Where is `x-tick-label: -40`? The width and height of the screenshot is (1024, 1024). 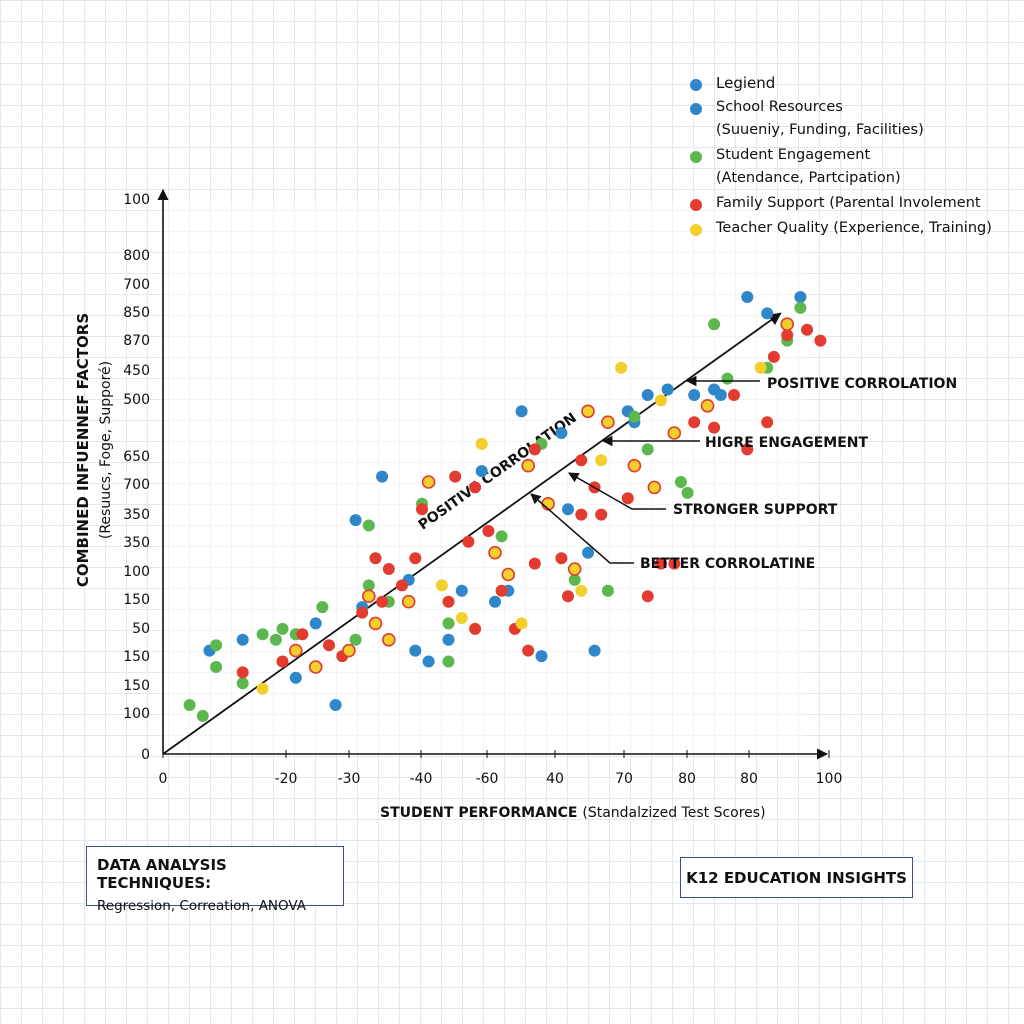
x-tick-label: -40 is located at coordinates (421, 779).